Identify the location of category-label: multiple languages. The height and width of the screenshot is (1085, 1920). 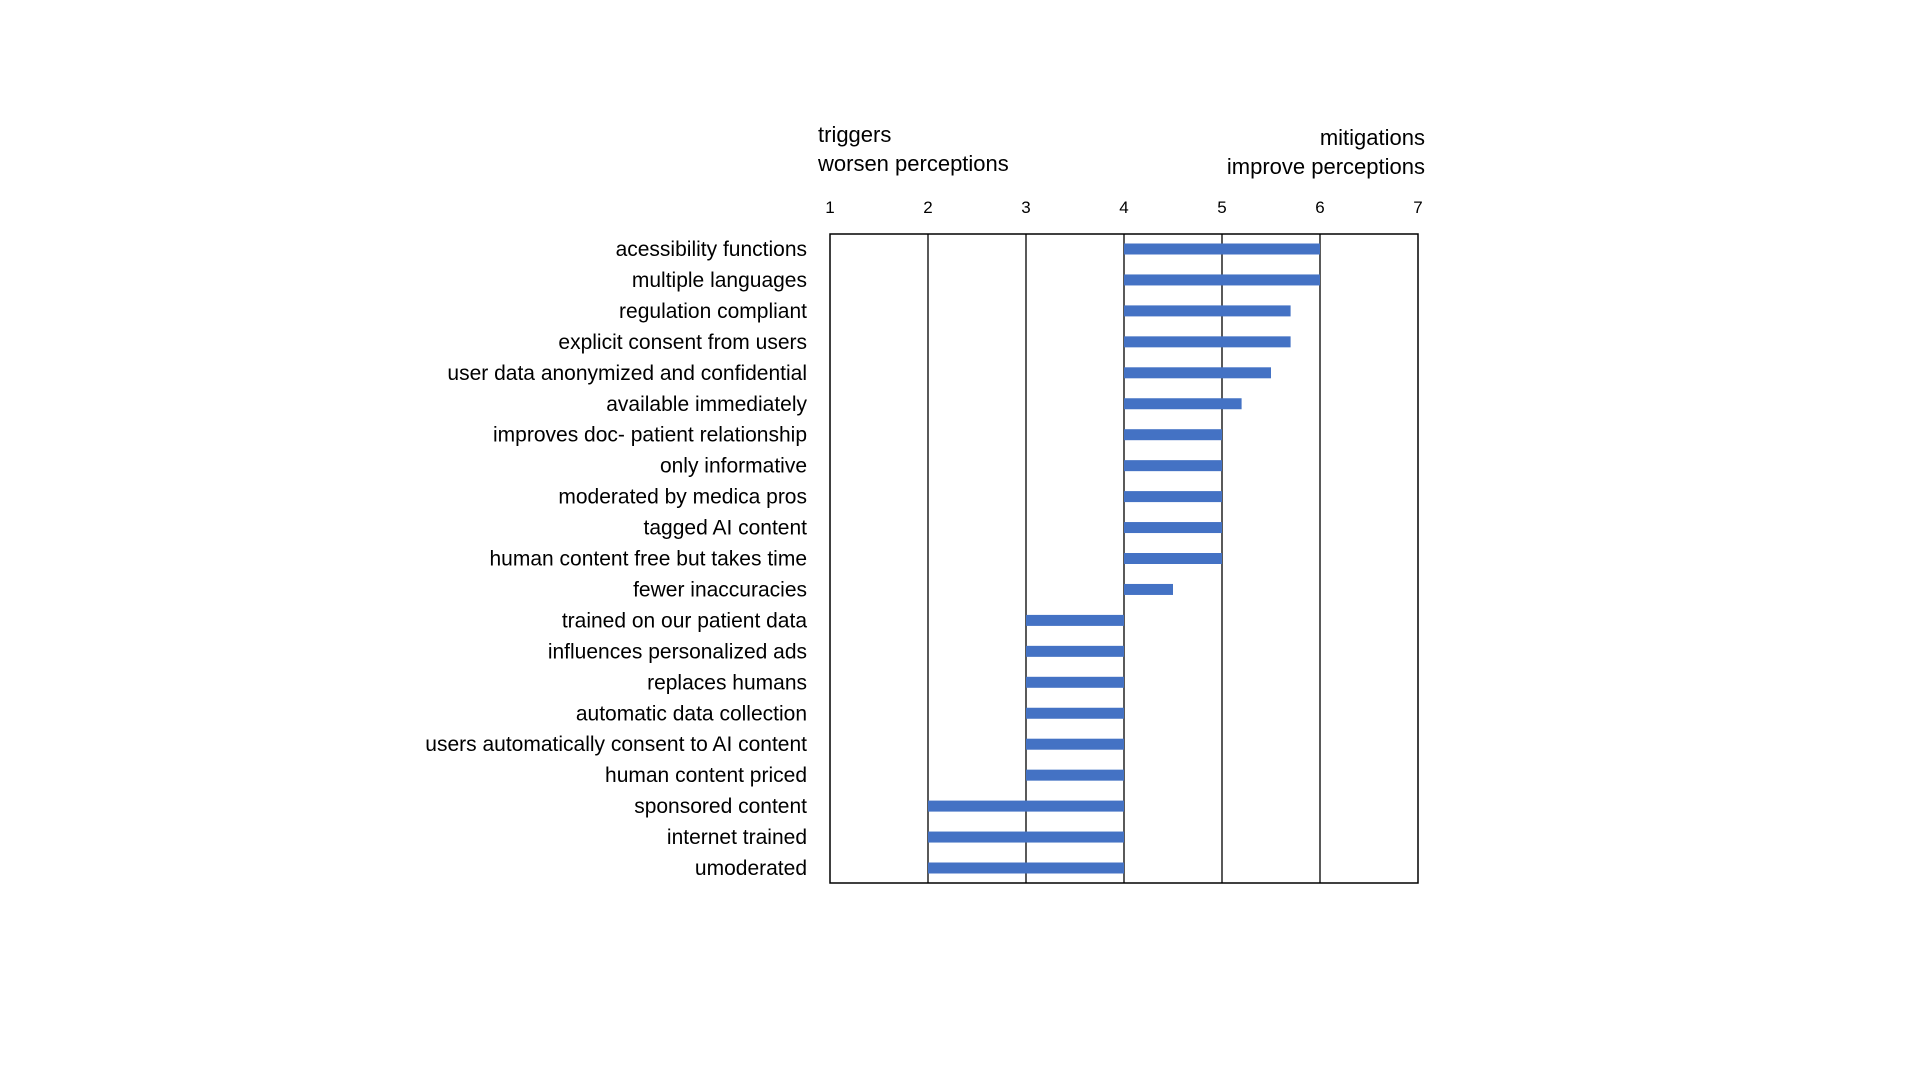
(719, 280).